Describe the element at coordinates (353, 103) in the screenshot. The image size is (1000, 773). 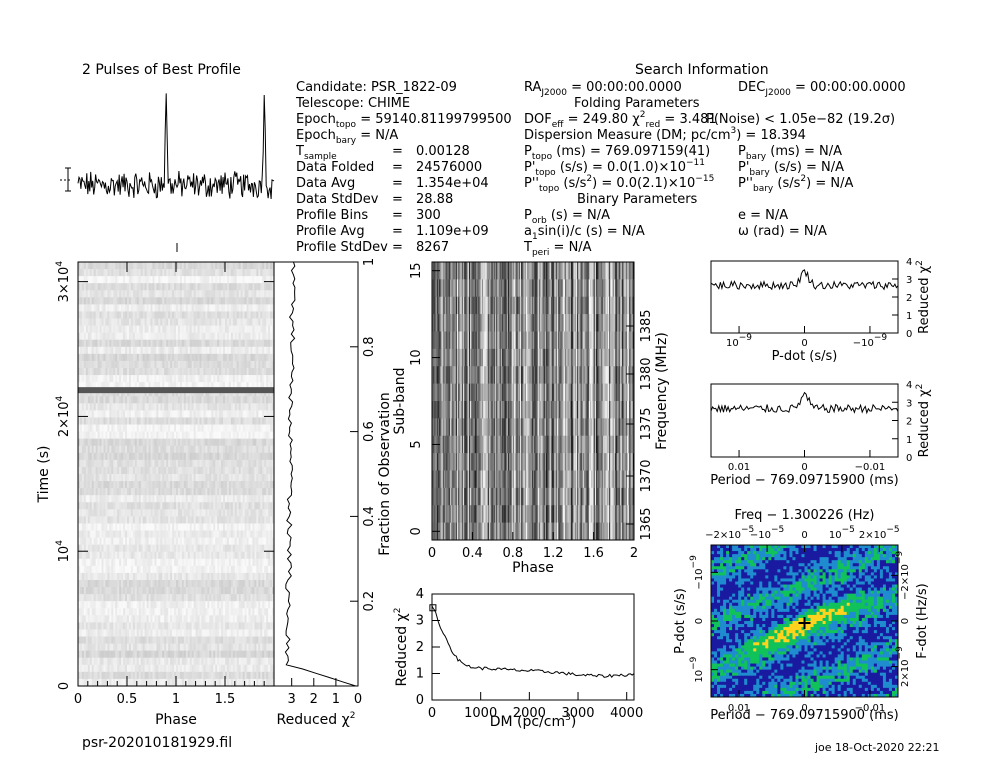
I see `telescope-line: Telescope: CHIME` at that location.